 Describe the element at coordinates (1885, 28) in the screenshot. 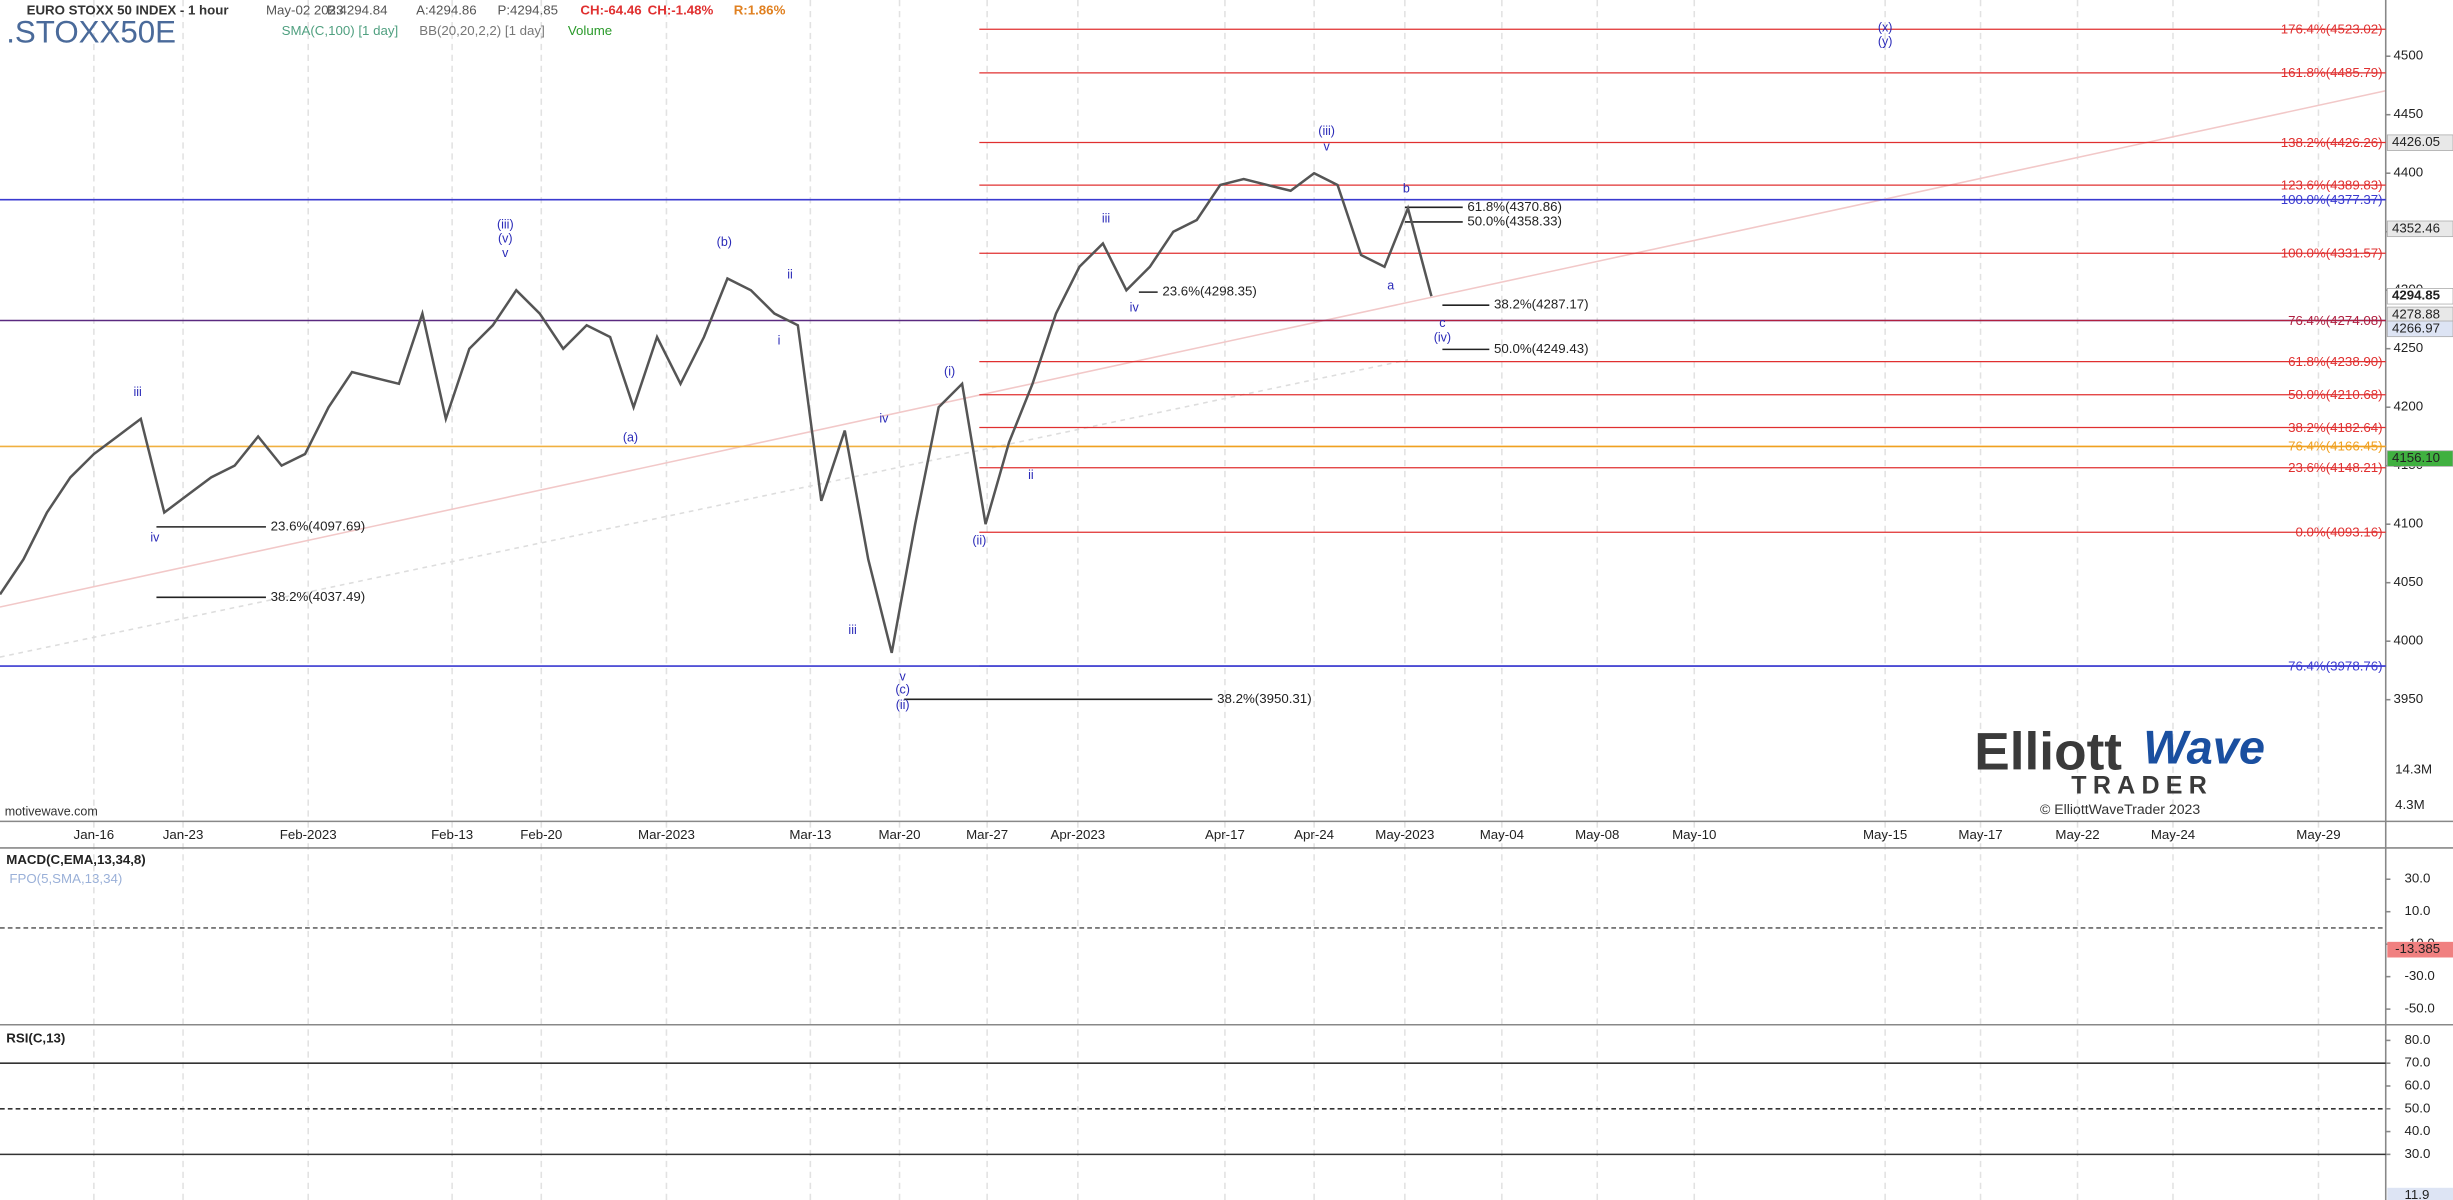

I see `wave-label: (x)` at that location.